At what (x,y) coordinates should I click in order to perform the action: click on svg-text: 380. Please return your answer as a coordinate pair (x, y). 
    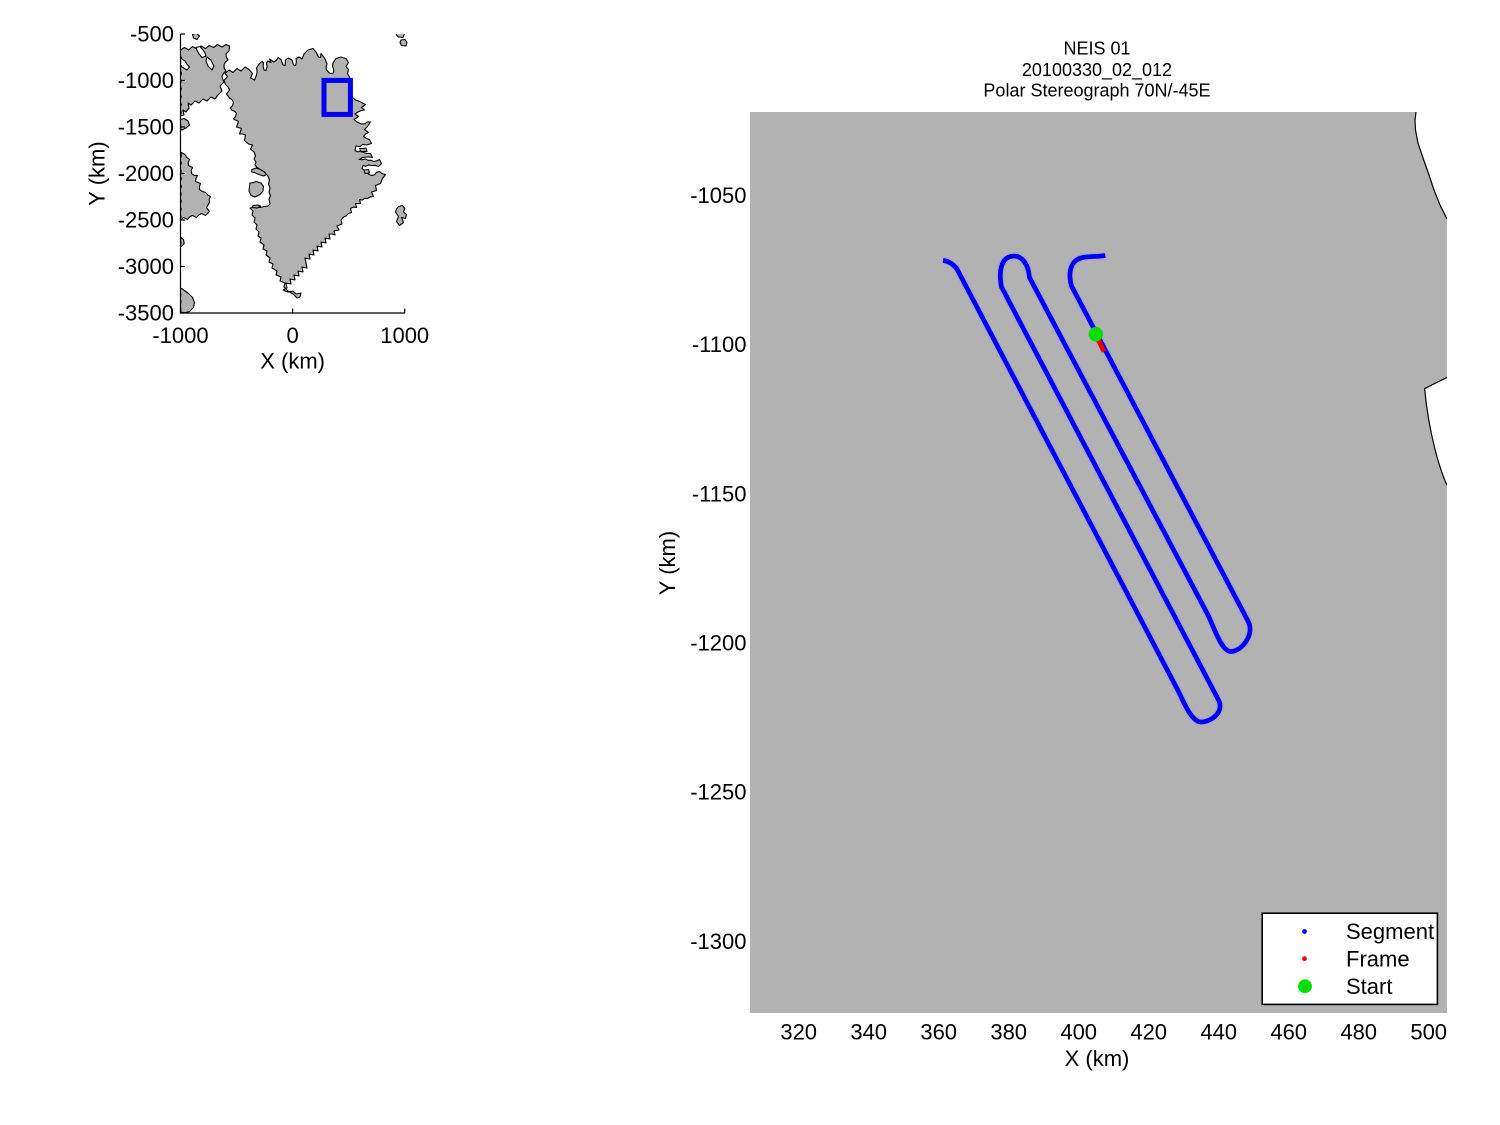
    Looking at the image, I should click on (1008, 1031).